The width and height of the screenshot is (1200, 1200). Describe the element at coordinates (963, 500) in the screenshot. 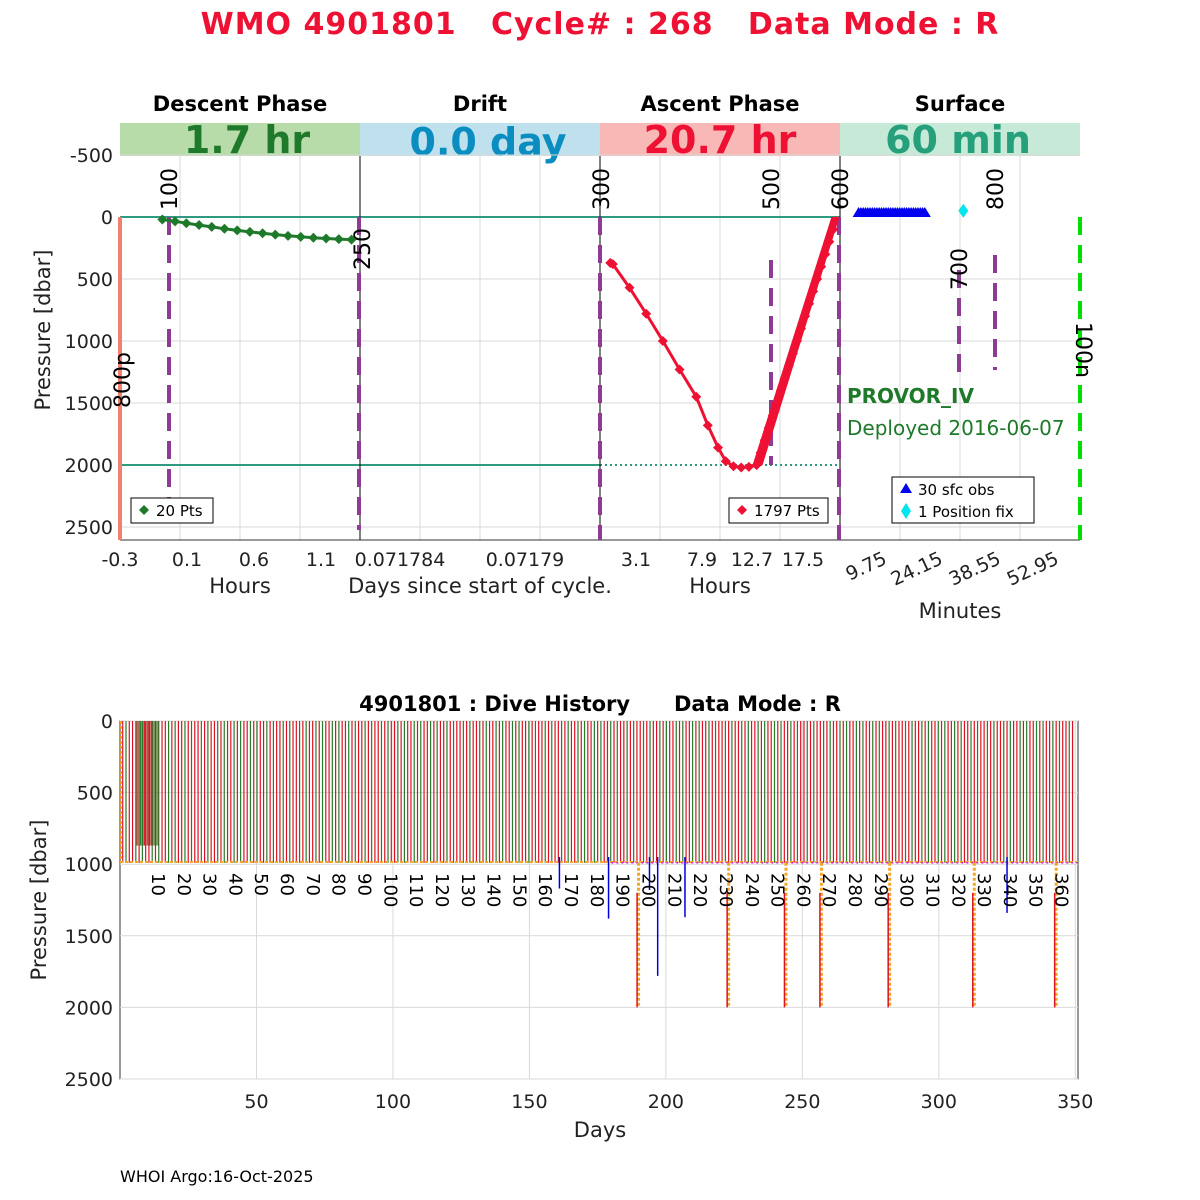

I see `surface-legend: 30 sfc obs 1 Position fix` at that location.